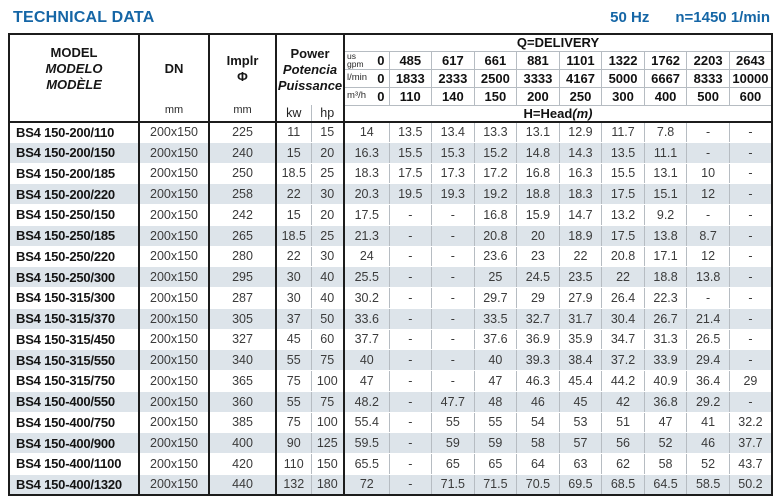  Describe the element at coordinates (581, 257) in the screenshot. I see `cell-head-value: 22` at that location.